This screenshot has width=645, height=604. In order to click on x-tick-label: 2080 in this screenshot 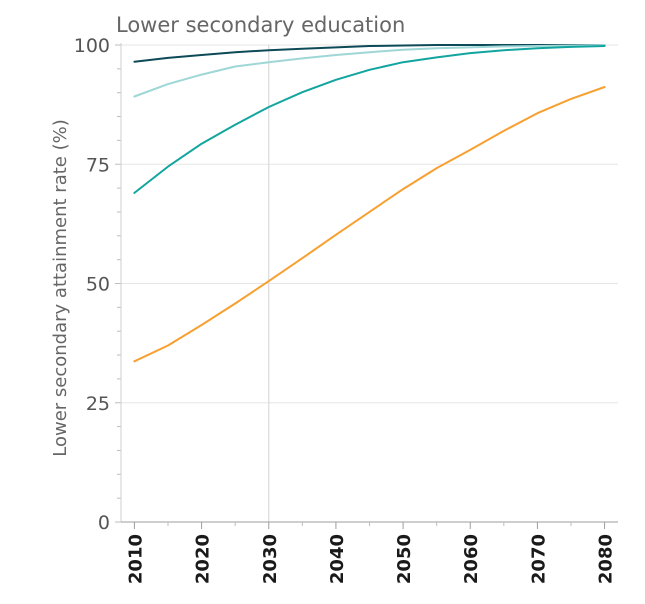, I will do `click(606, 559)`.